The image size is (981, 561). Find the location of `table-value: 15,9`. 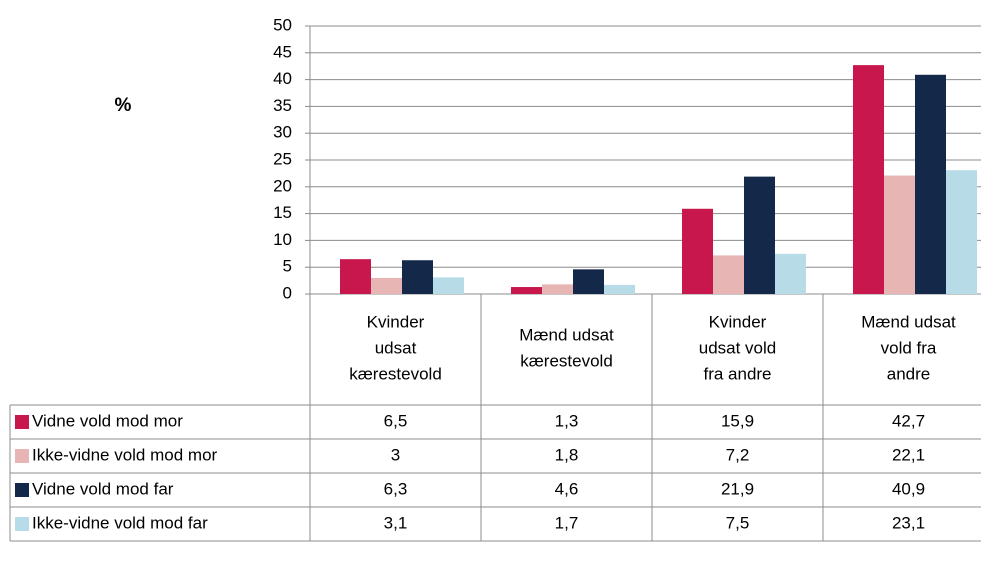

table-value: 15,9 is located at coordinates (737, 420).